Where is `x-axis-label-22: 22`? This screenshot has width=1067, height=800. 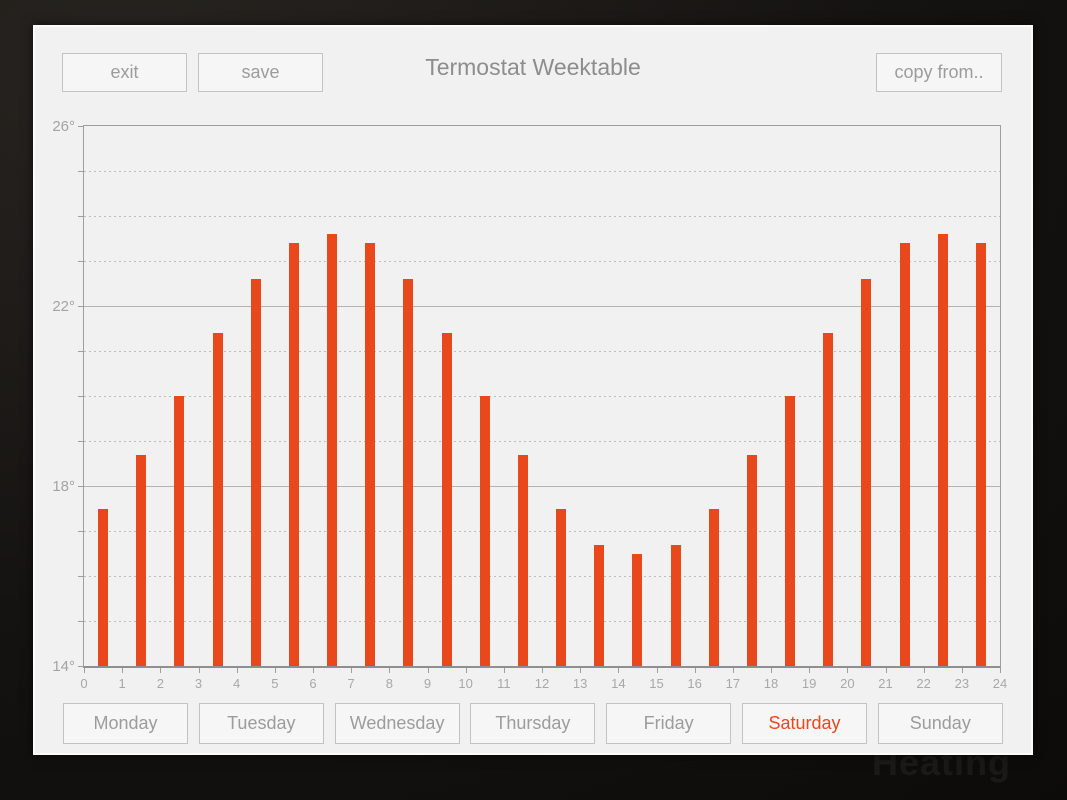
x-axis-label-22: 22 is located at coordinates (923, 683).